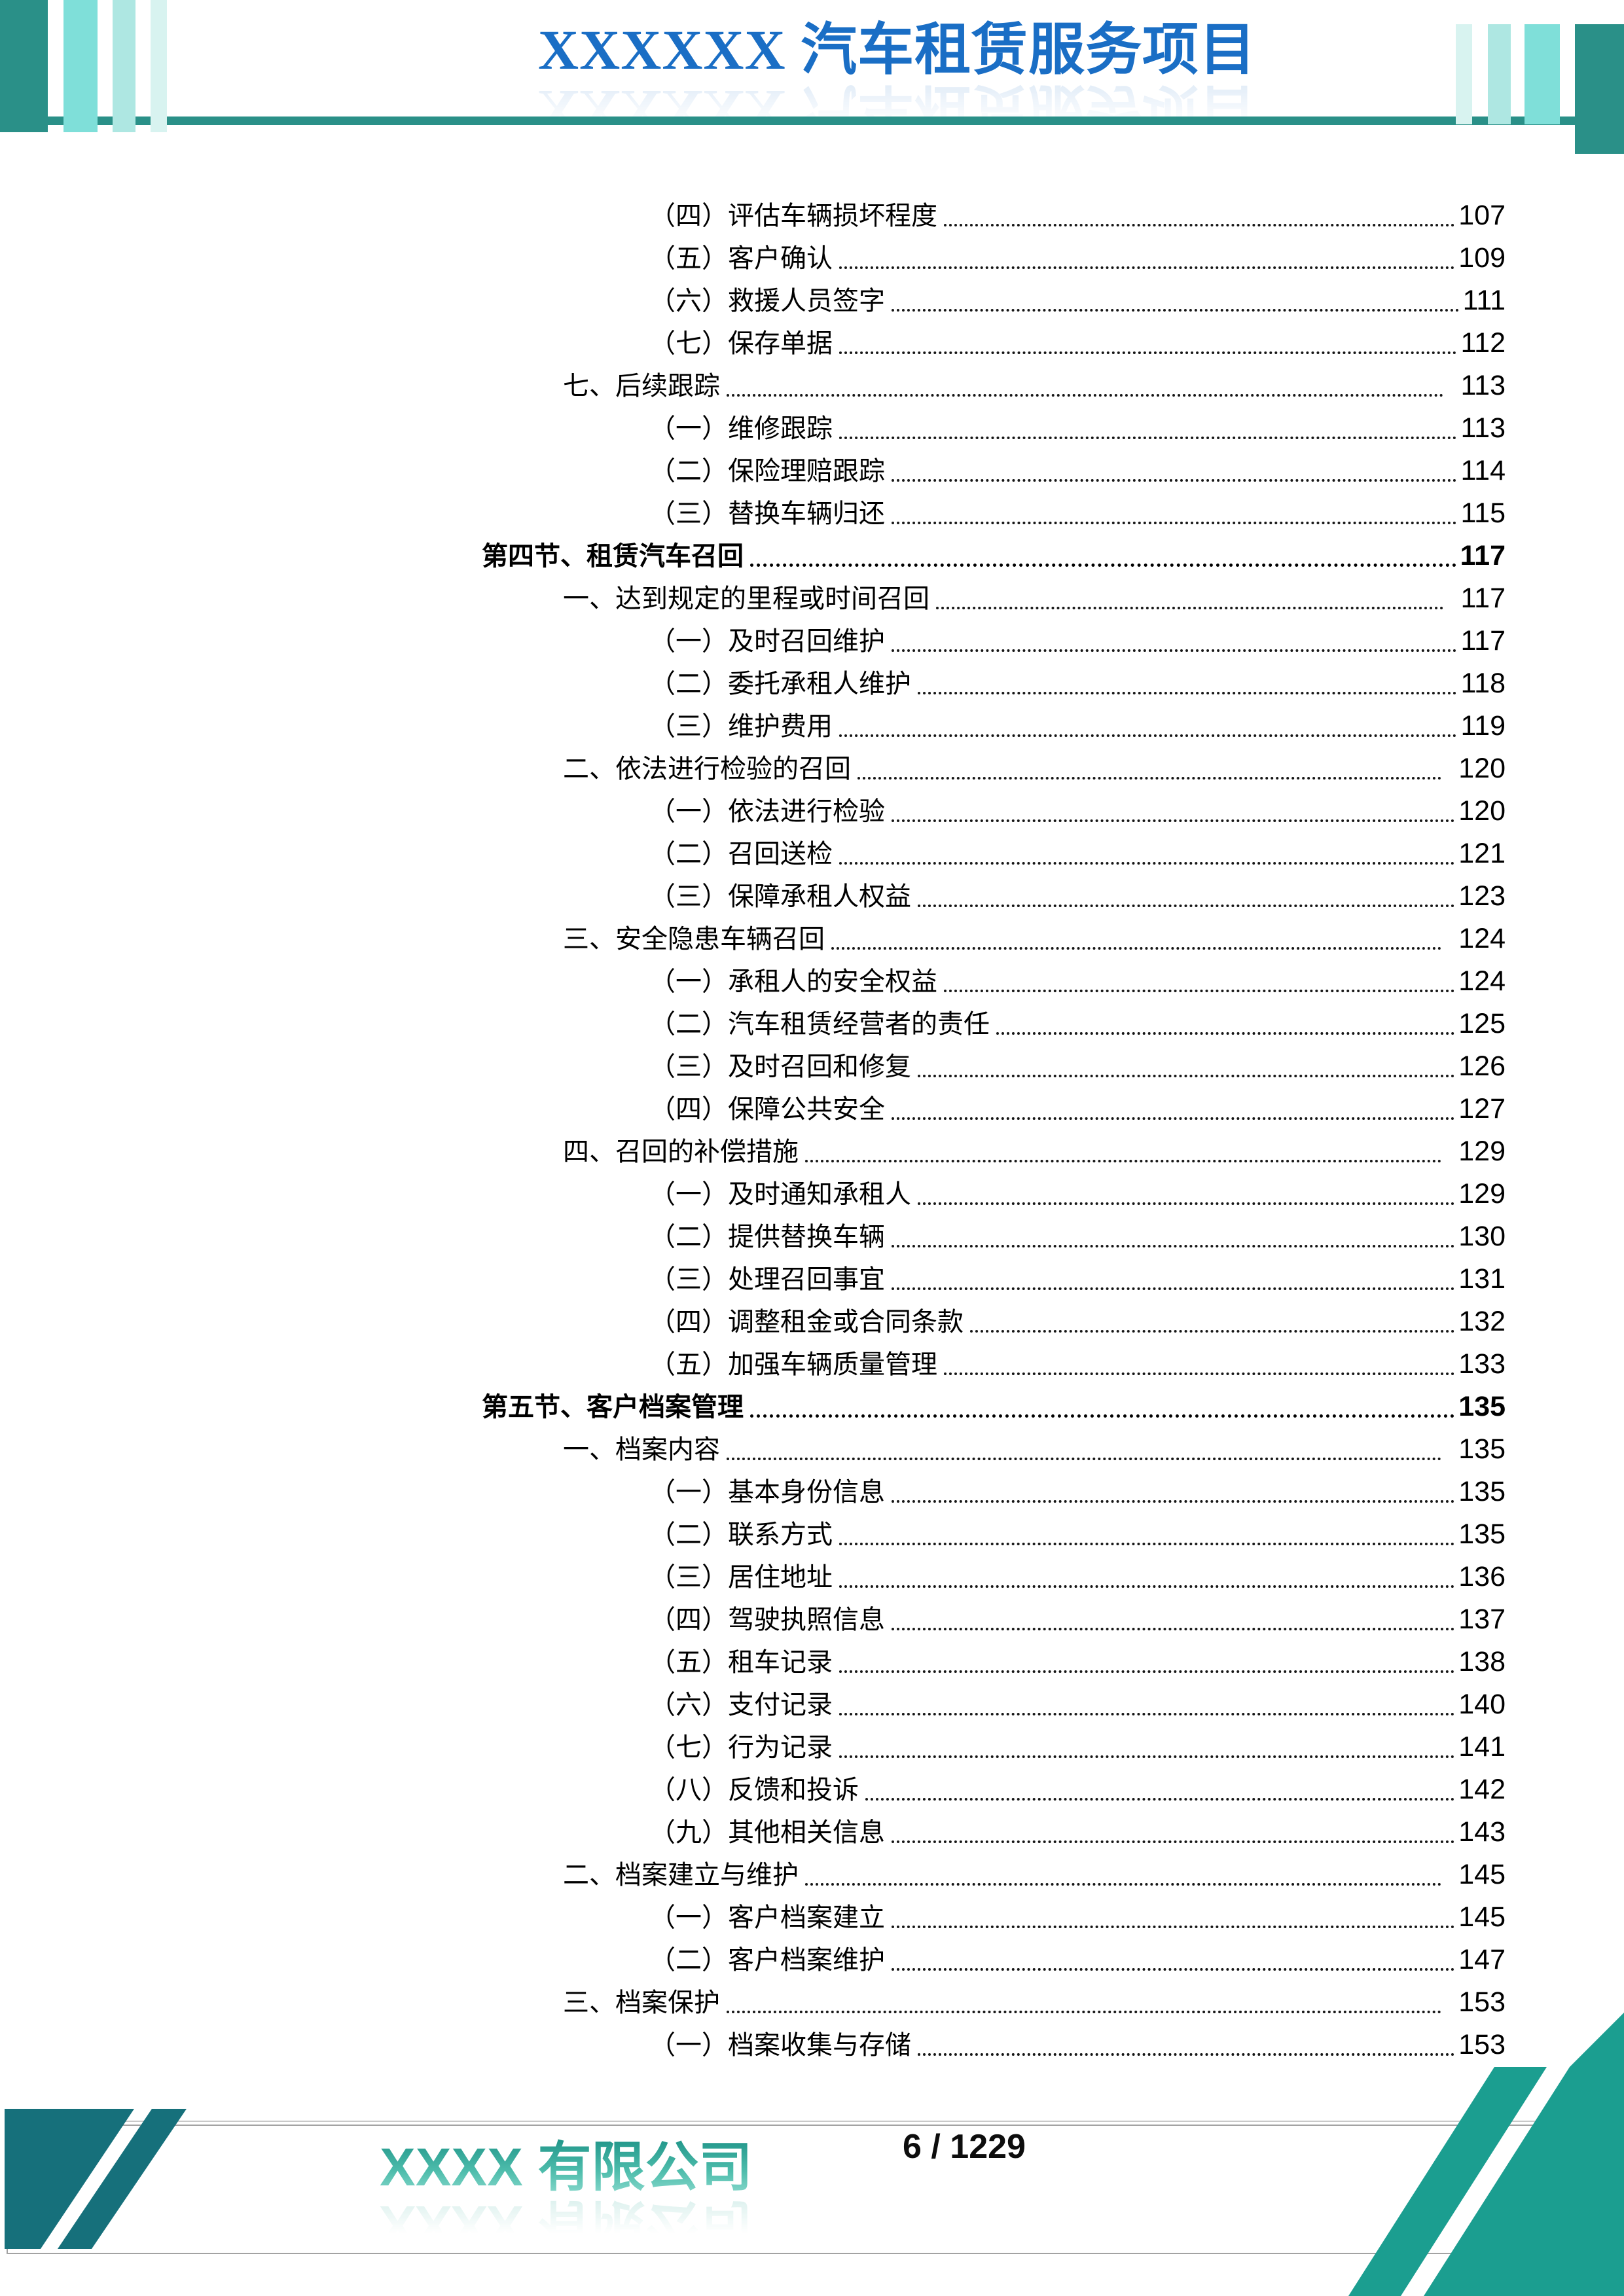  I want to click on toc-entry-label: 三、档案保护, so click(641, 2002).